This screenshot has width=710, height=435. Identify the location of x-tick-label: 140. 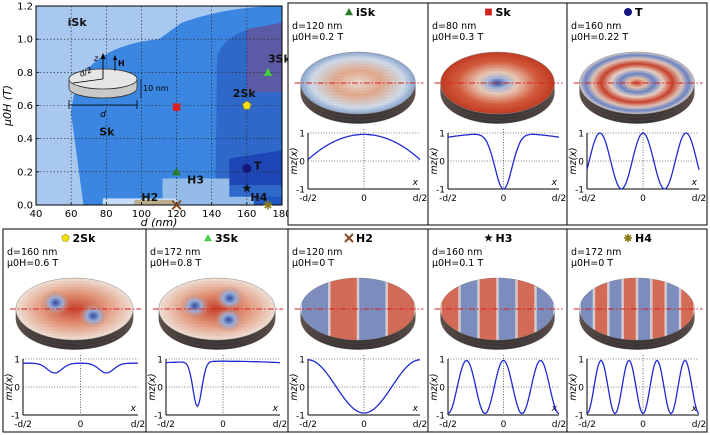
(211, 214).